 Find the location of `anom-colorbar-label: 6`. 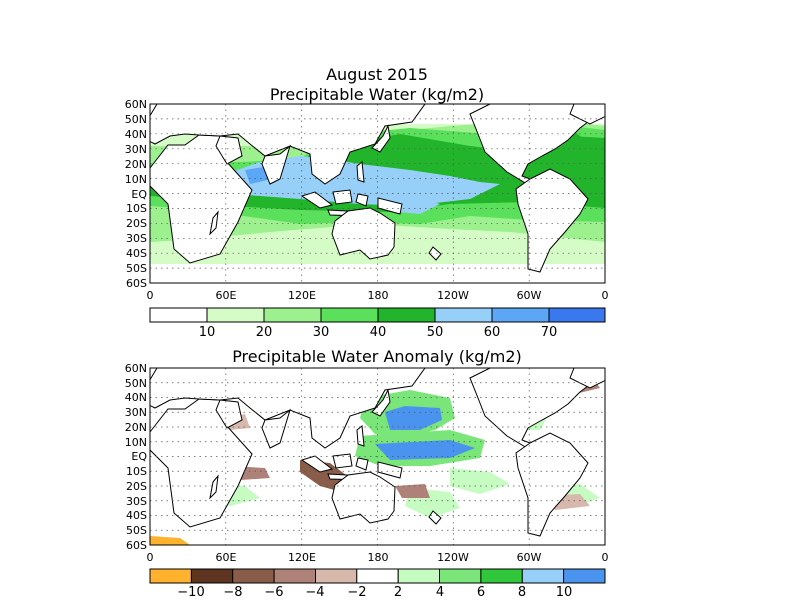

anom-colorbar-label: 6 is located at coordinates (481, 592).